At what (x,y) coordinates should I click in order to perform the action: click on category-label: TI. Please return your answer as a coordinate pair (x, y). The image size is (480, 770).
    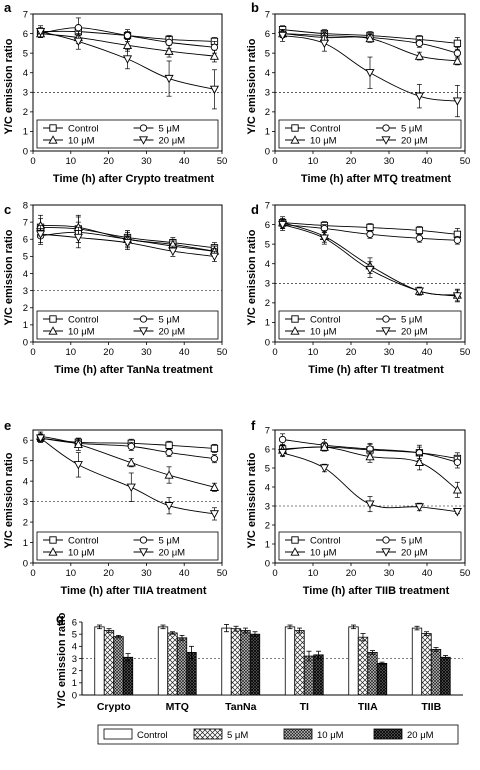
    Looking at the image, I should click on (304, 707).